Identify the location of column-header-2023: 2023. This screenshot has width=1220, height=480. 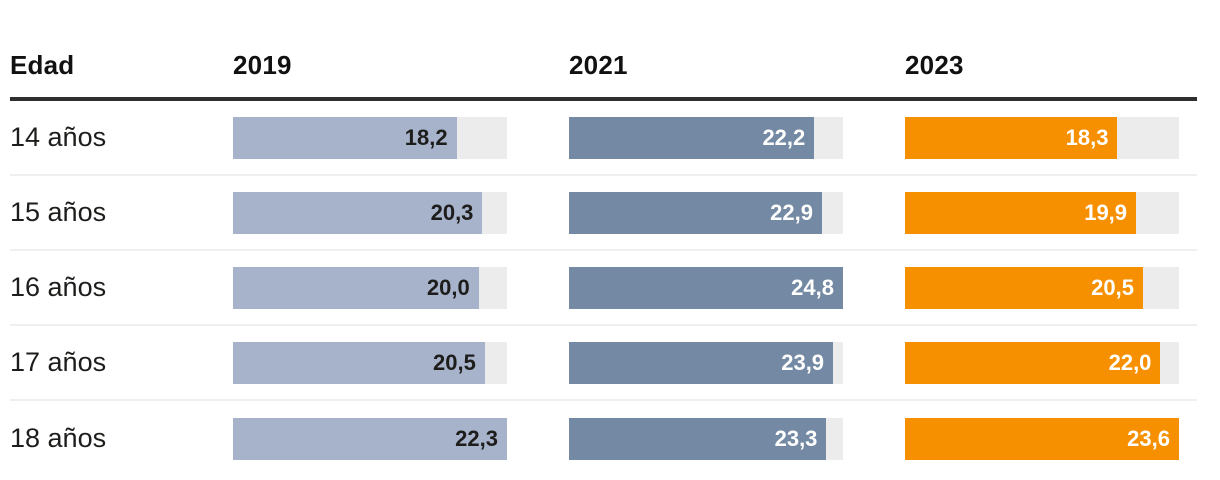
(934, 65).